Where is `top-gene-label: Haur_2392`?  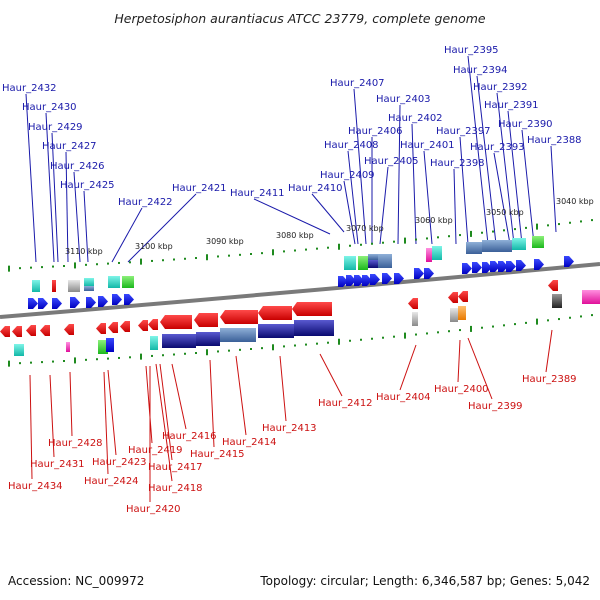 top-gene-label: Haur_2392 is located at coordinates (500, 87).